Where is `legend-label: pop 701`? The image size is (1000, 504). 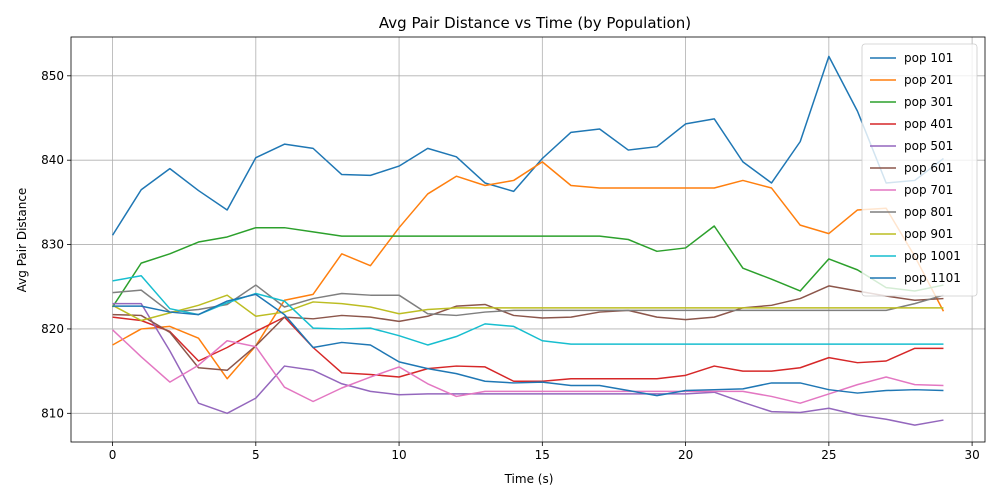 legend-label: pop 701 is located at coordinates (928, 190).